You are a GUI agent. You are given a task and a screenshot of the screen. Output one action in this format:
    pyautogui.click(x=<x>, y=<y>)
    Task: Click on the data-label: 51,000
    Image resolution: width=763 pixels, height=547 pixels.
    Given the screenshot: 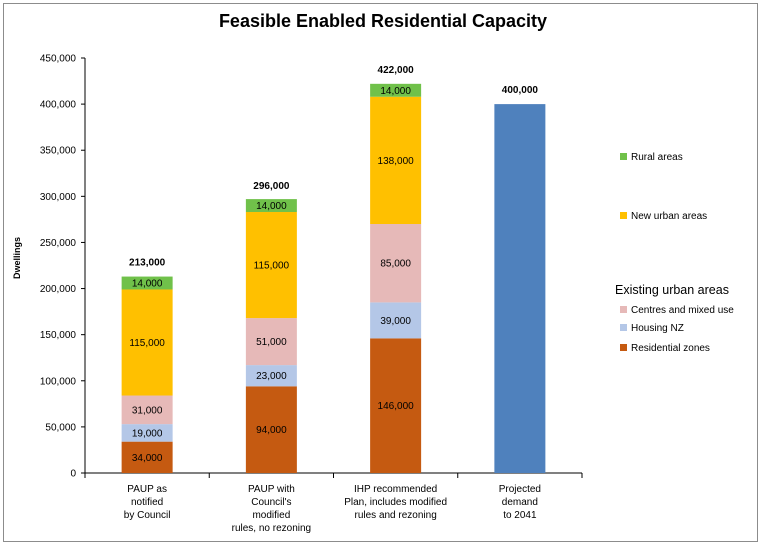 What is the action you would take?
    pyautogui.click(x=271, y=342)
    